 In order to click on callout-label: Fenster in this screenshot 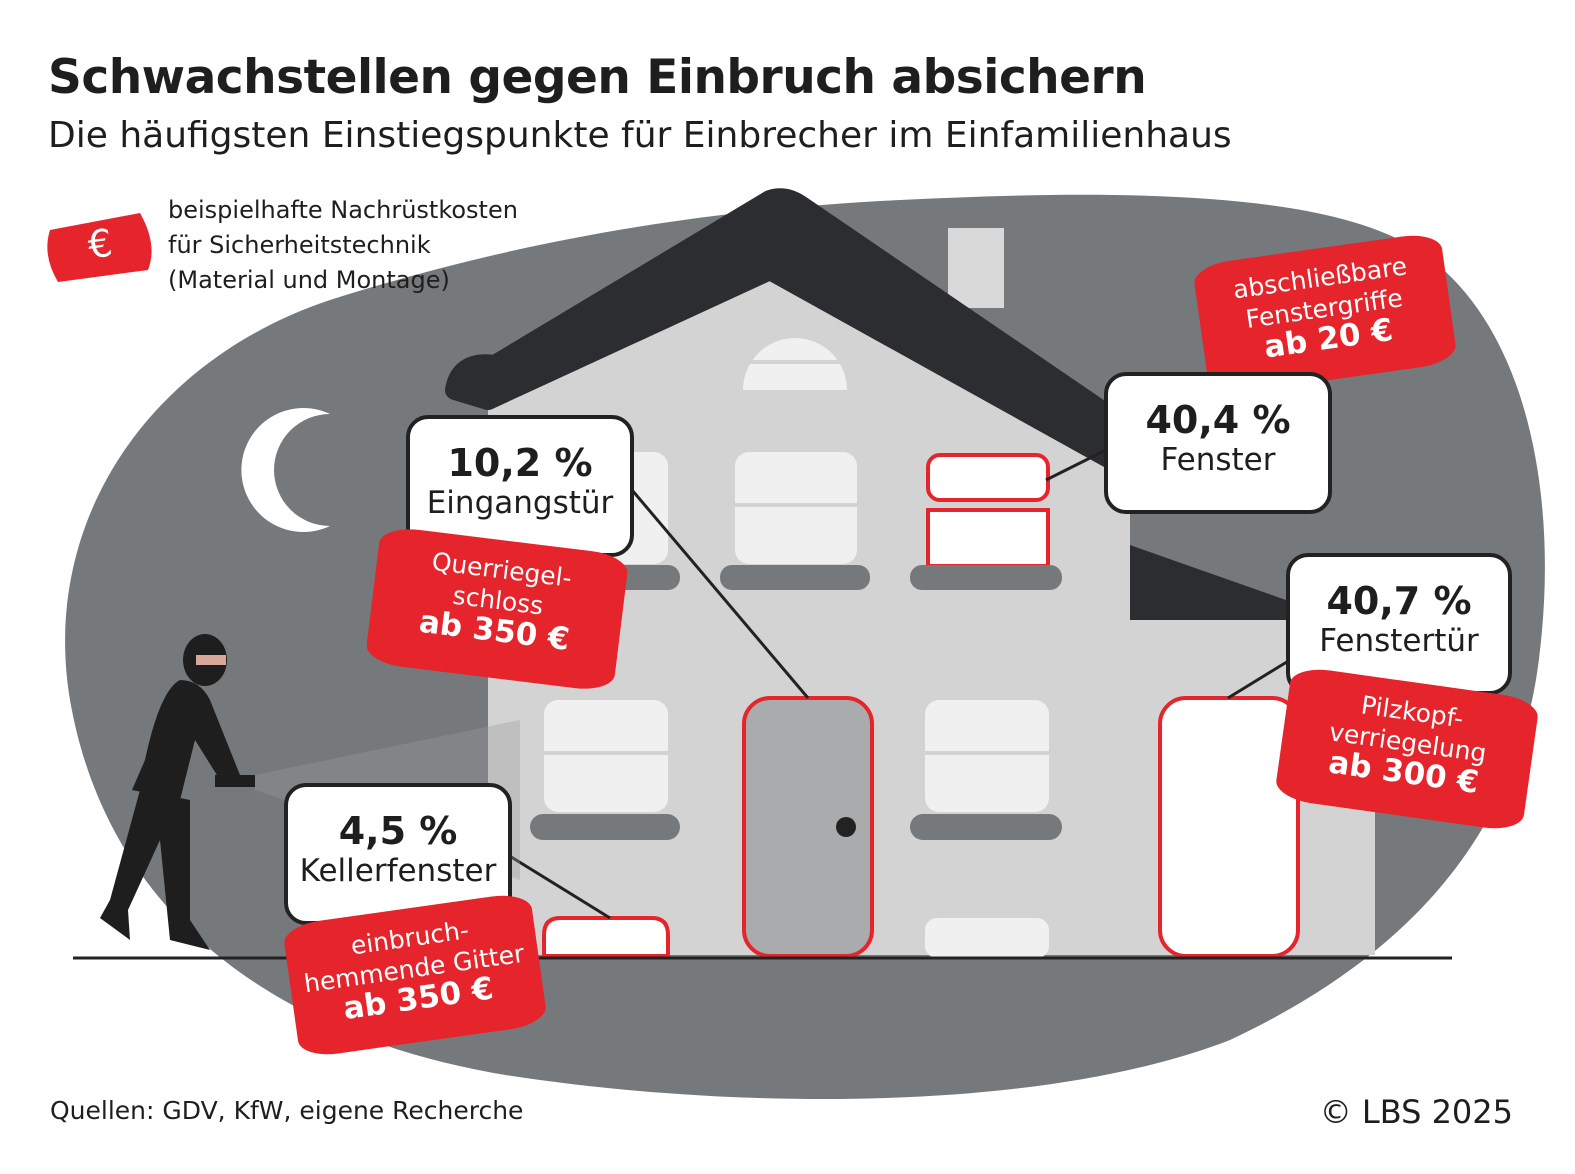, I will do `click(1218, 460)`.